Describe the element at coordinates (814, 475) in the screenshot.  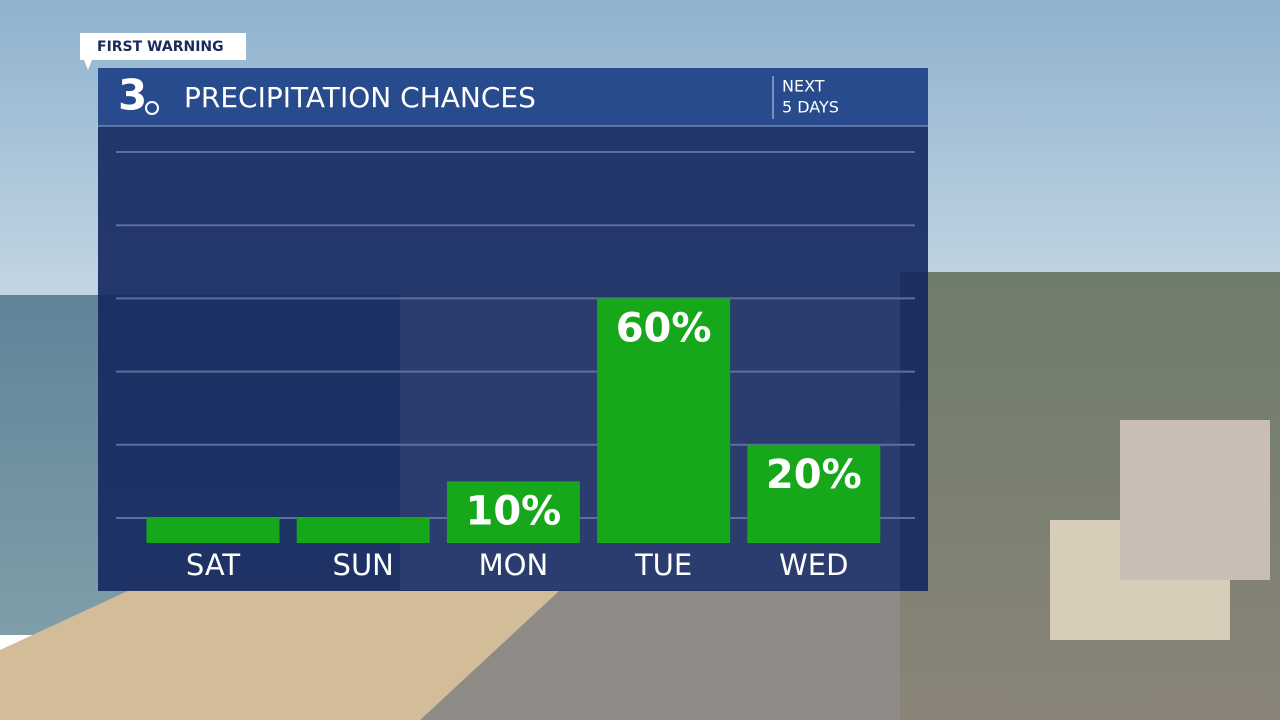
I see `value-label: 20%` at that location.